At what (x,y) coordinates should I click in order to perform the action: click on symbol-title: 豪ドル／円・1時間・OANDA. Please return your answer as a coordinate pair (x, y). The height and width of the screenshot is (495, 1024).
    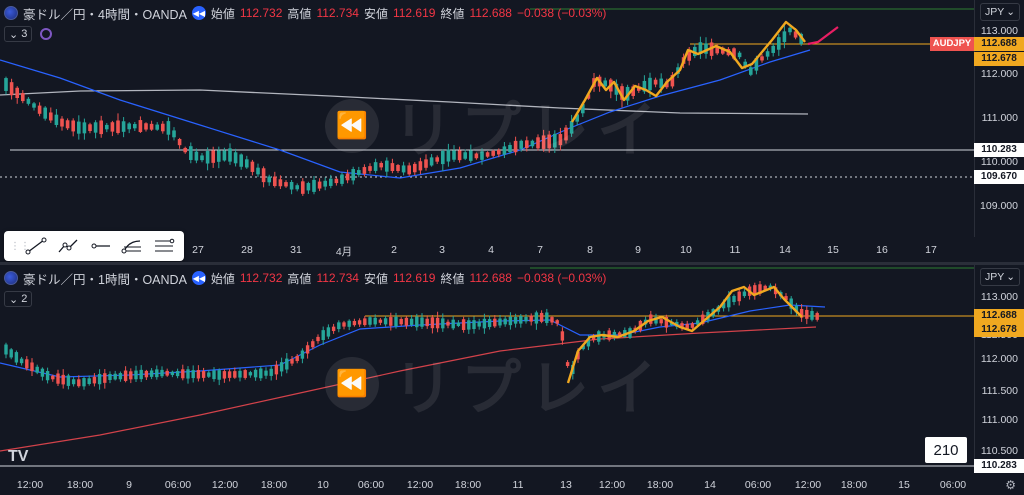
    Looking at the image, I should click on (105, 279).